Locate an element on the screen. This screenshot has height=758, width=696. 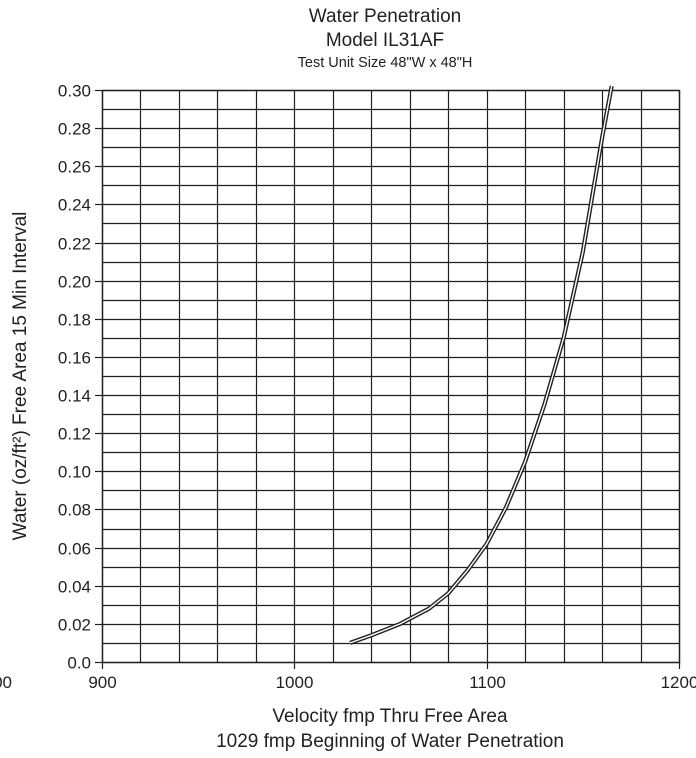
y-tick-label: 0.10 is located at coordinates (74, 472).